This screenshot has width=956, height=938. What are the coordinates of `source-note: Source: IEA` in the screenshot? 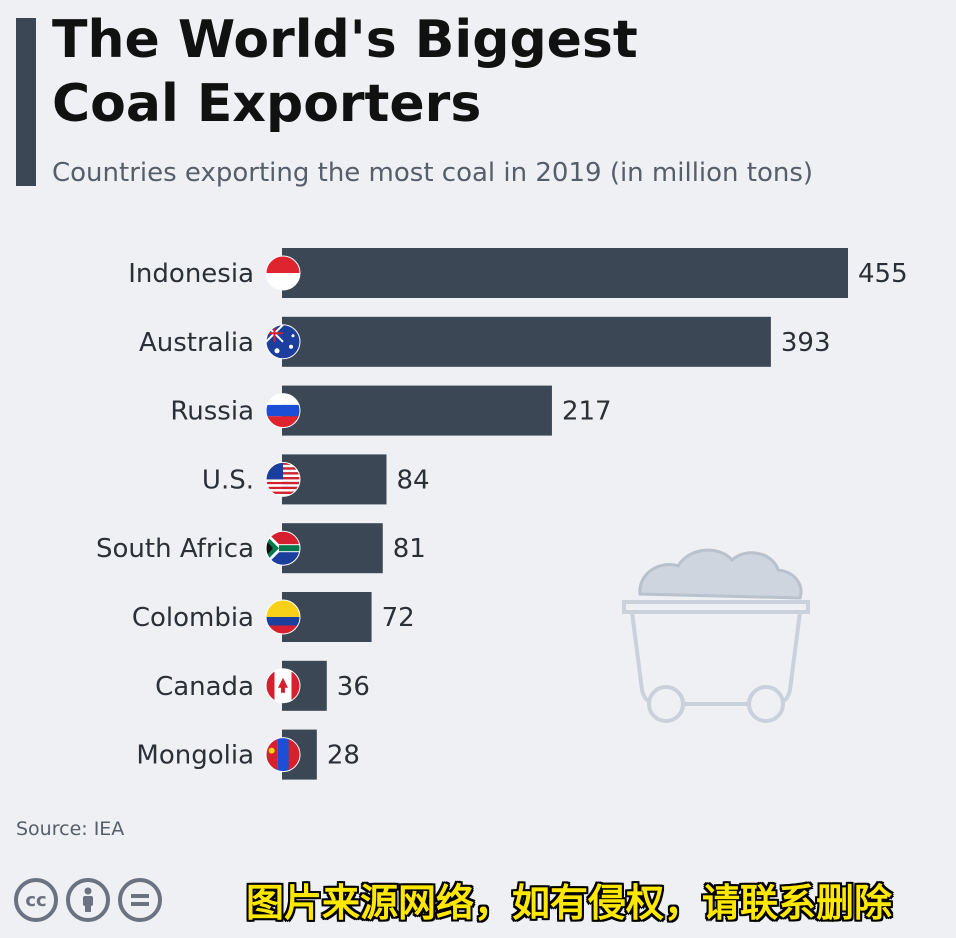 It's located at (70, 829).